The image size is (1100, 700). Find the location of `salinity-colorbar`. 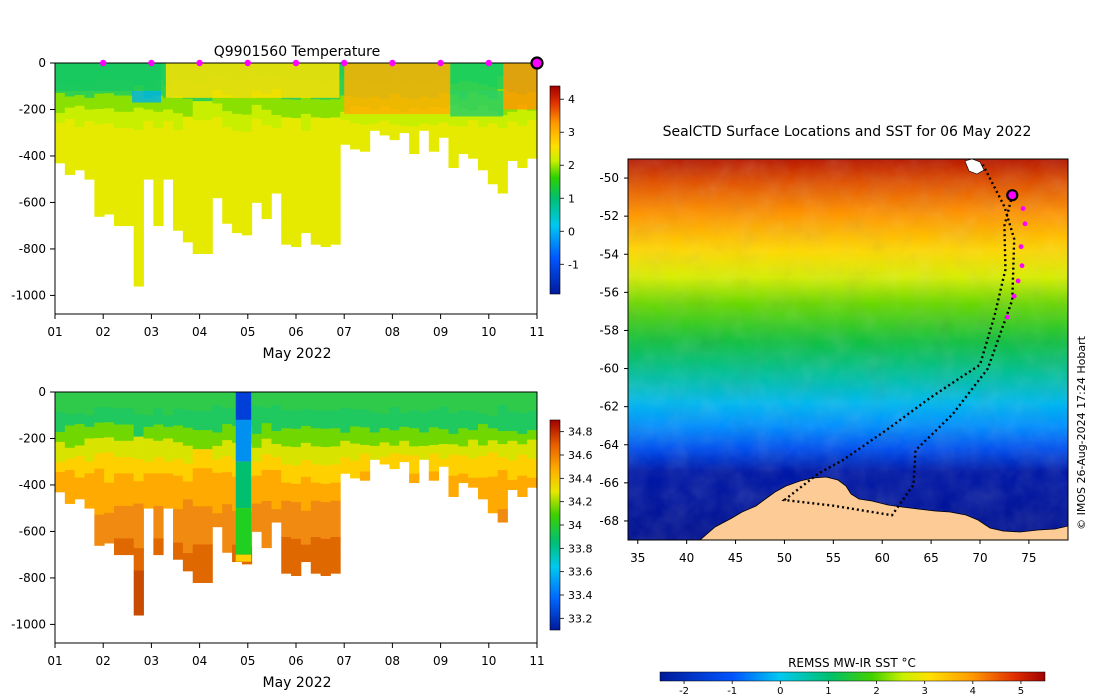

salinity-colorbar is located at coordinates (555, 525).